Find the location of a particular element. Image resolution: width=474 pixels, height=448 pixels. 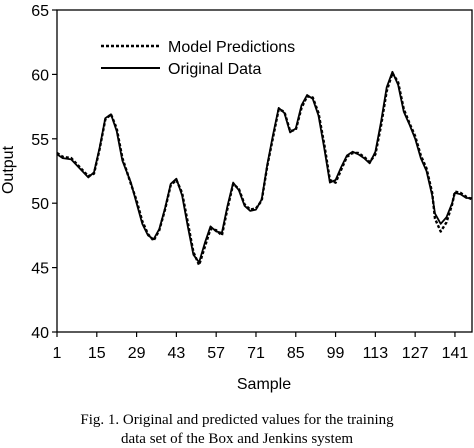

y-axis-label: Output is located at coordinates (8, 169).